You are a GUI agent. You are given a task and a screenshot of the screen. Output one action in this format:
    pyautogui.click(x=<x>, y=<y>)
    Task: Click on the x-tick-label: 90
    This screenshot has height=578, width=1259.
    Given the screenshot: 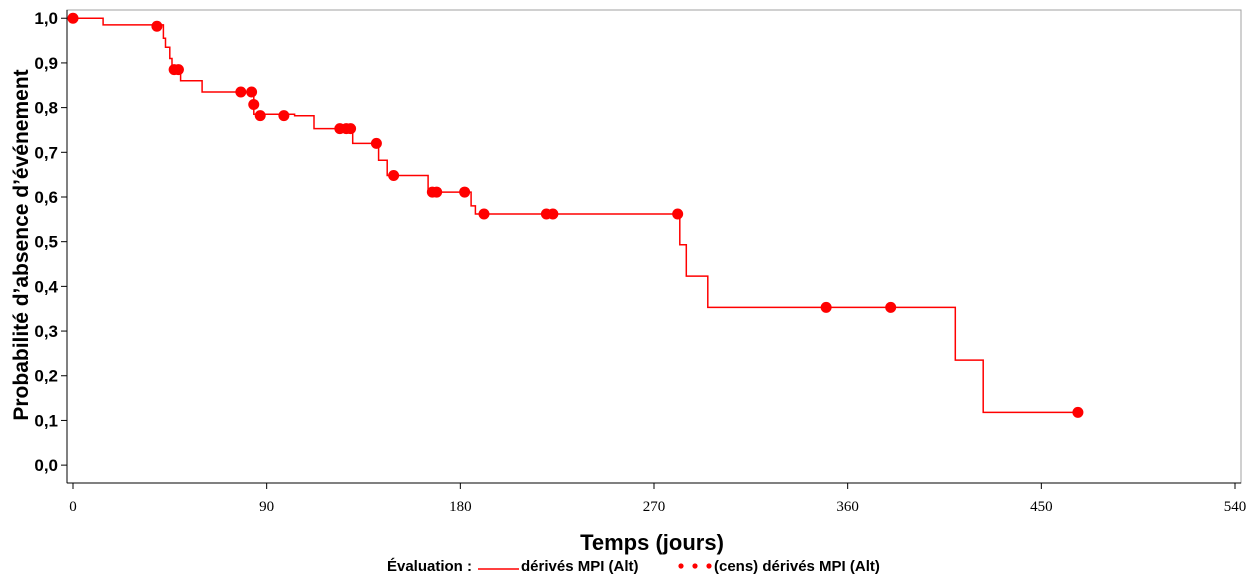 What is the action you would take?
    pyautogui.click(x=266, y=507)
    